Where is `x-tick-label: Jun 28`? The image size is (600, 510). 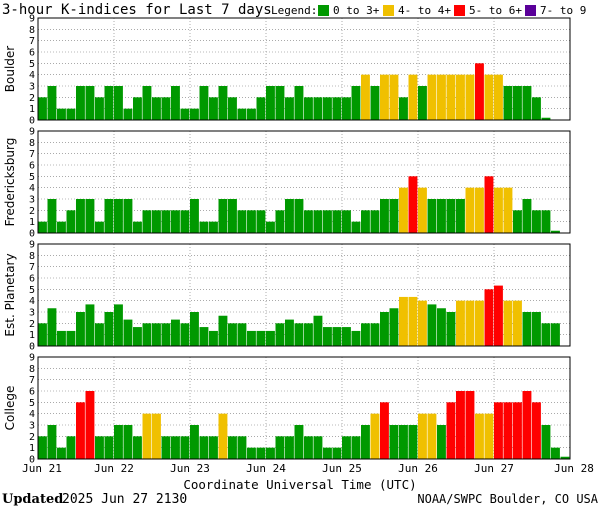
x-tick-label: Jun 28 is located at coordinates (574, 468).